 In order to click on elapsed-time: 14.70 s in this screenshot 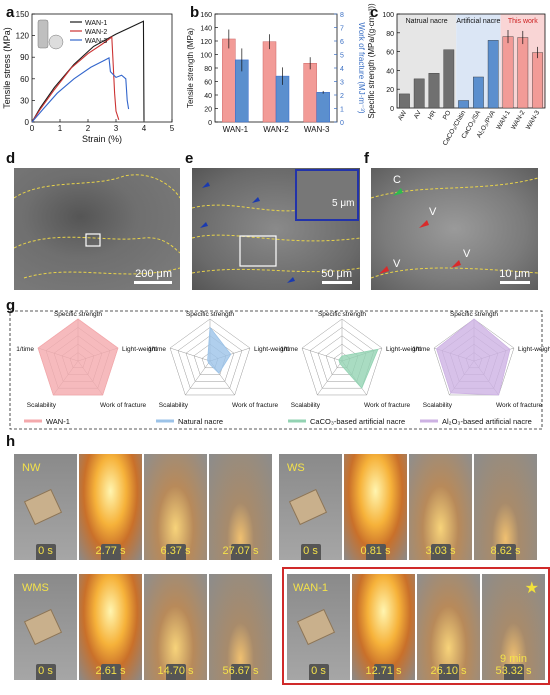, I will do `click(175, 671)`.